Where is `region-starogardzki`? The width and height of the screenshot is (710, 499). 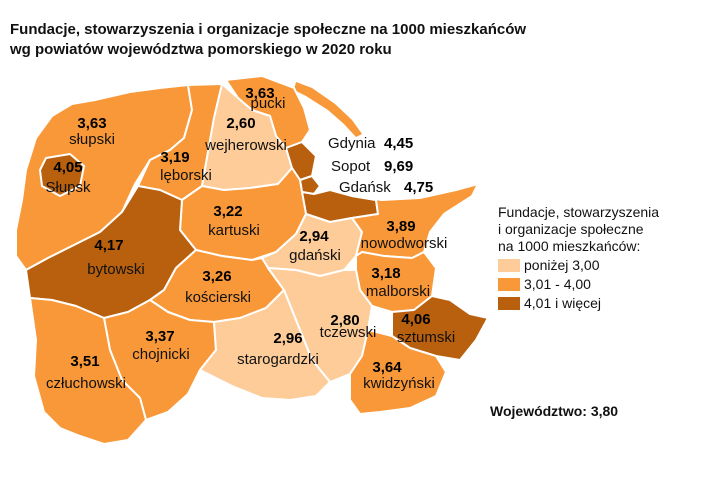 region-starogardzki is located at coordinates (265, 345).